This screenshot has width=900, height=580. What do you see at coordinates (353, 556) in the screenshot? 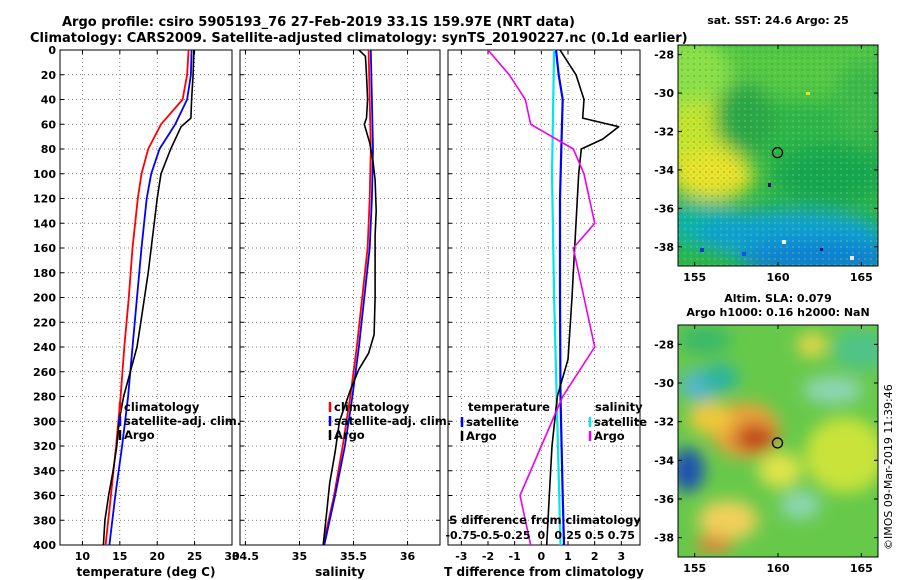
I see `salinity-xtick-label: 35.5` at bounding box center [353, 556].